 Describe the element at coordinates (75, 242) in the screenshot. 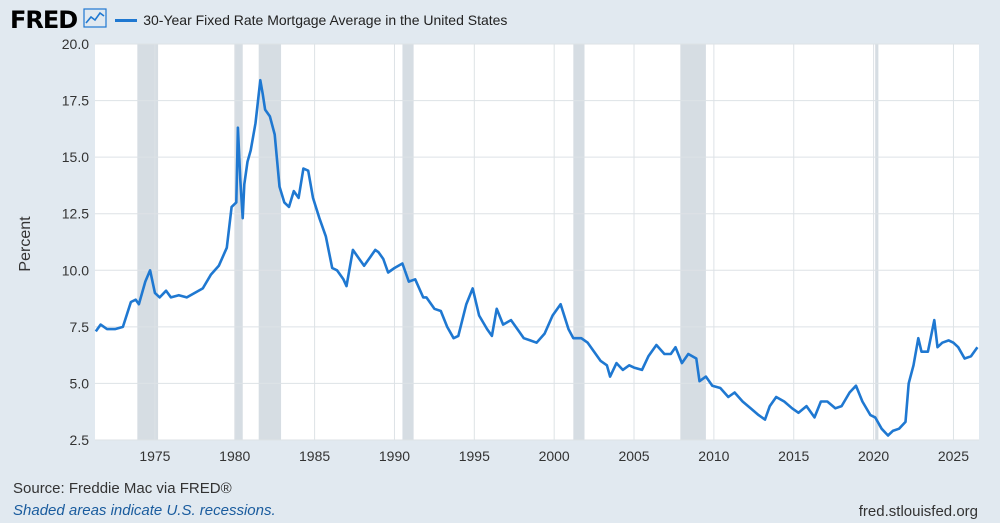

I see `y-axis-ticks: 2.5 5.0 7.5 10.0 12.5 15.0 17.5 20.0` at that location.